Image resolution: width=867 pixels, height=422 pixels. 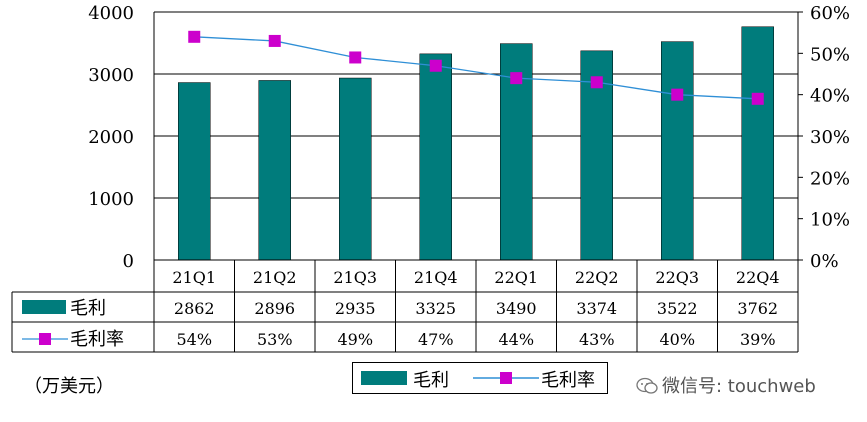 What do you see at coordinates (436, 277) in the screenshot?
I see `x-tick-label: 21Q4` at bounding box center [436, 277].